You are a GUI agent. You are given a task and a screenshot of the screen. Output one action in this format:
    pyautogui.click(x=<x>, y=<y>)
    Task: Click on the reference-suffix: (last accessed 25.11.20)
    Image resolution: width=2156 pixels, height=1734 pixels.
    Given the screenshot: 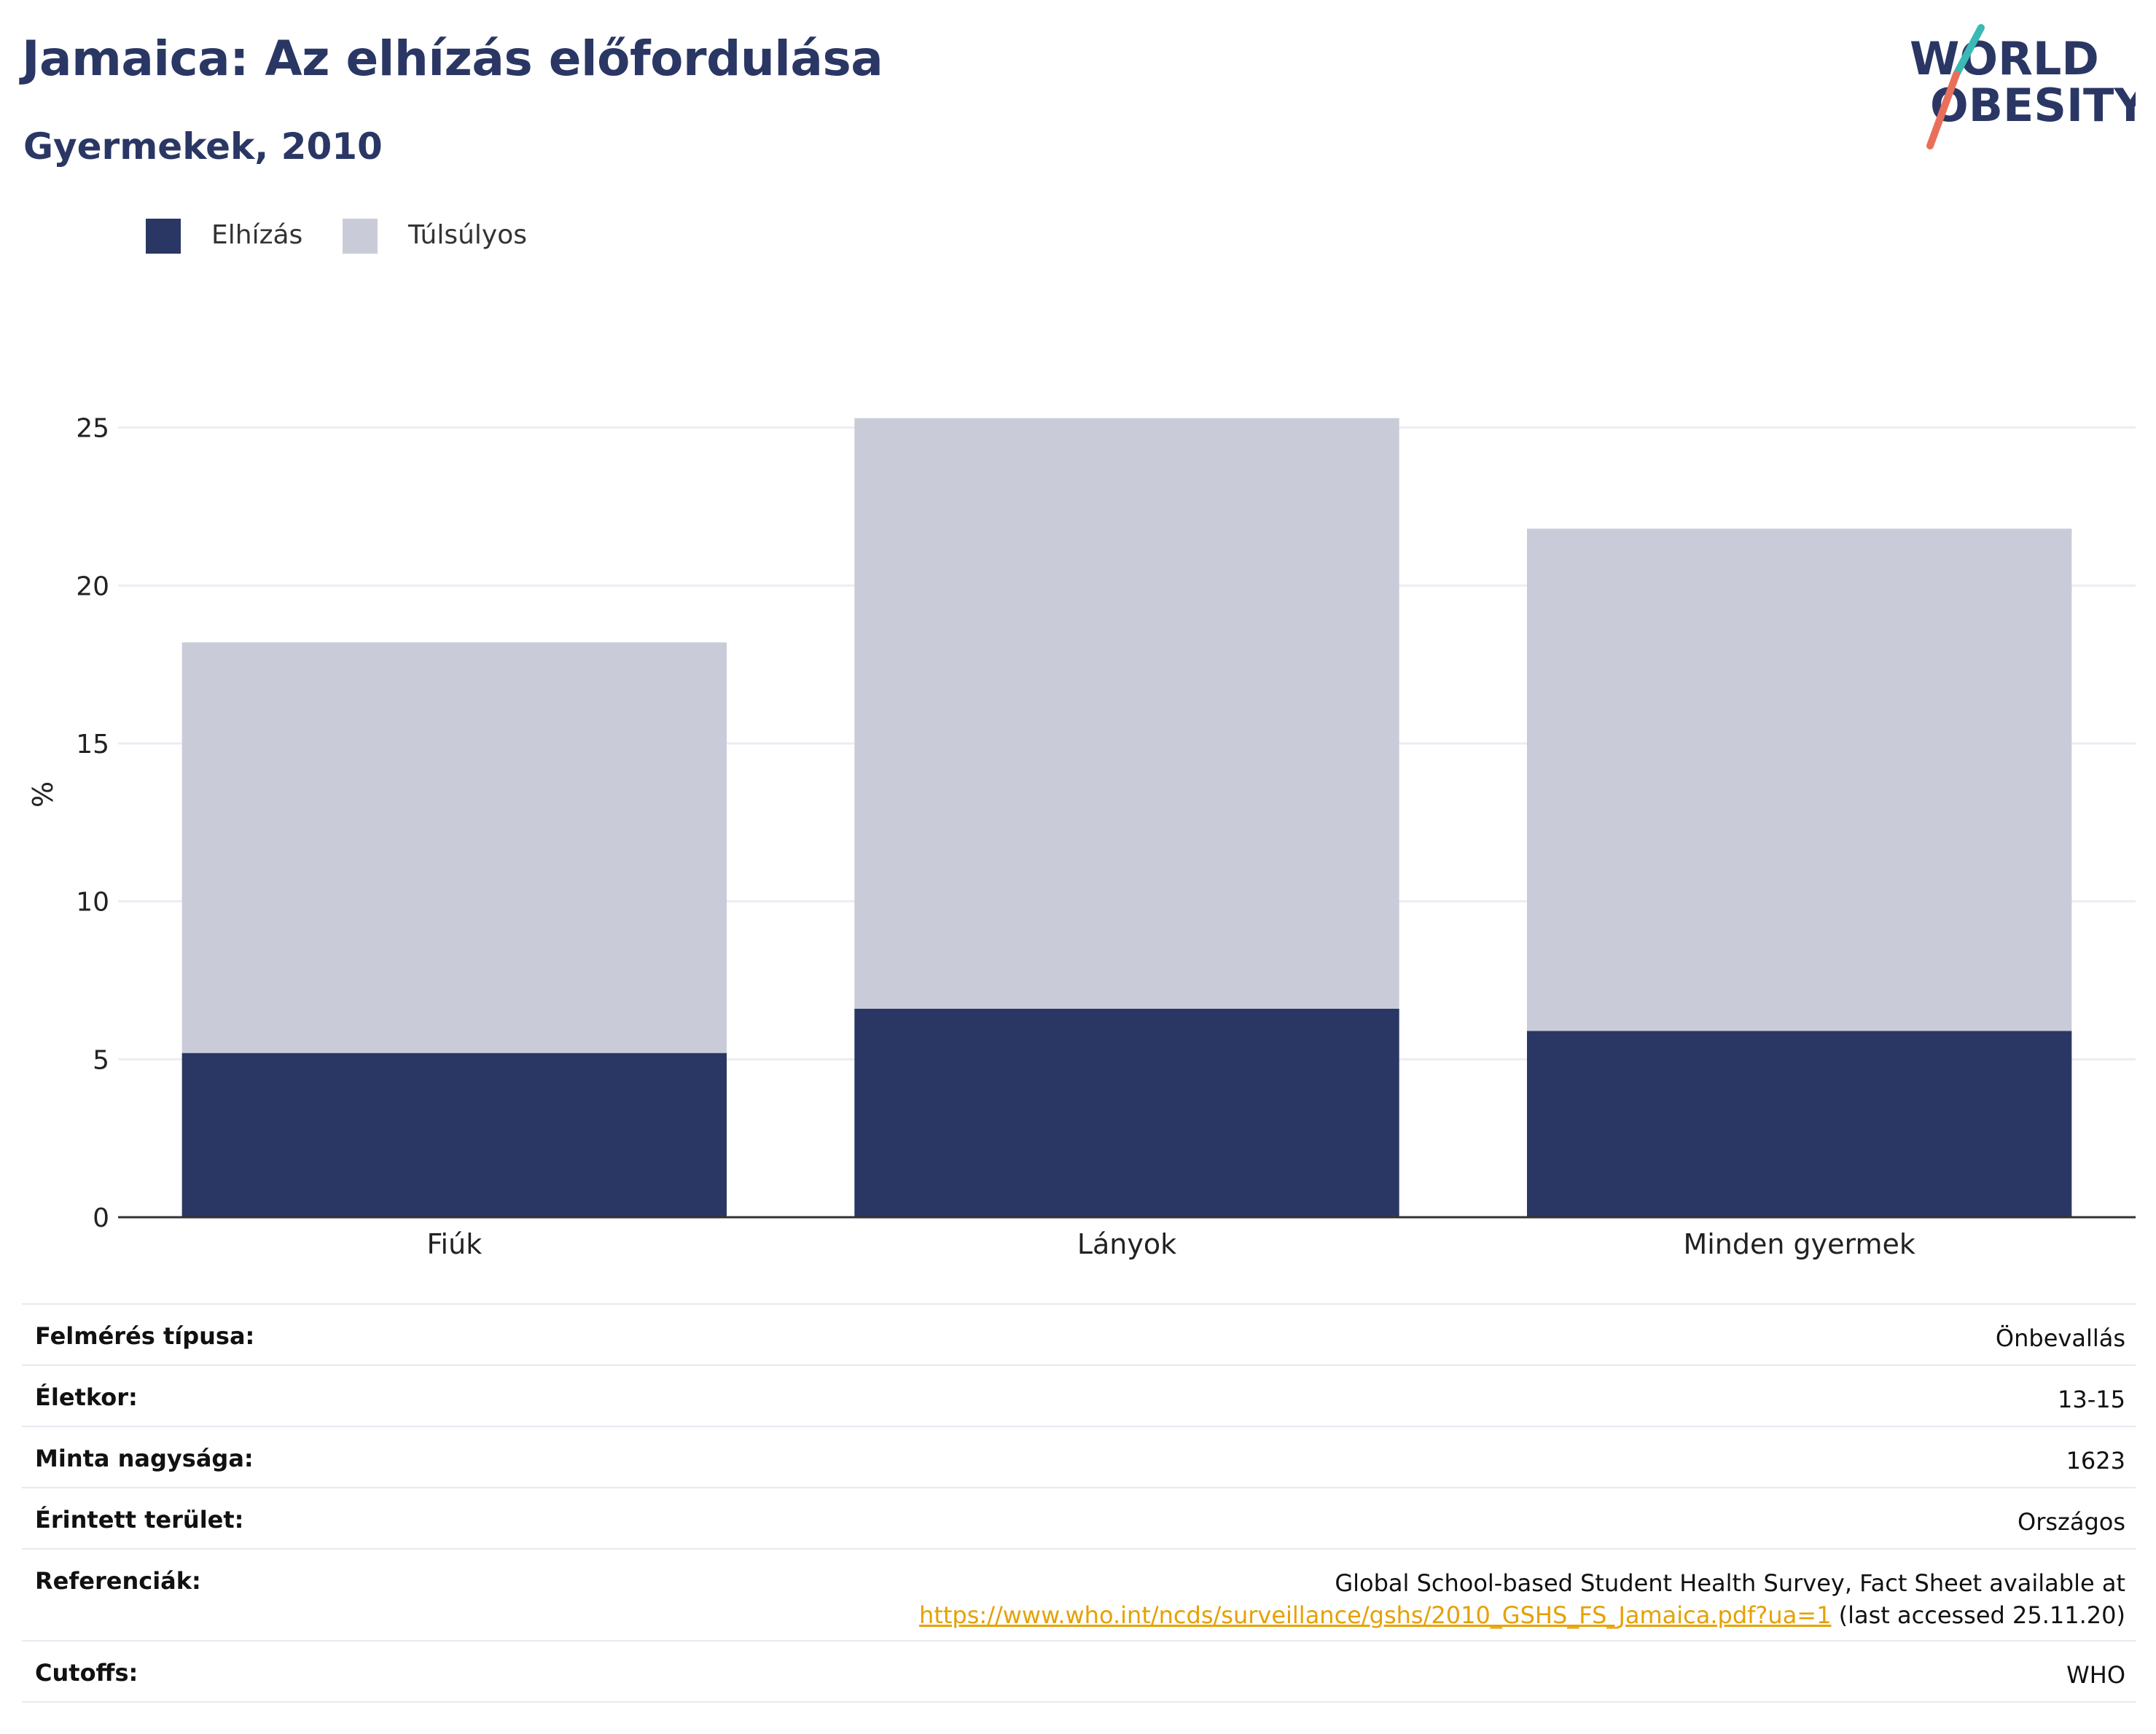 What is the action you would take?
    pyautogui.click(x=1978, y=1615)
    